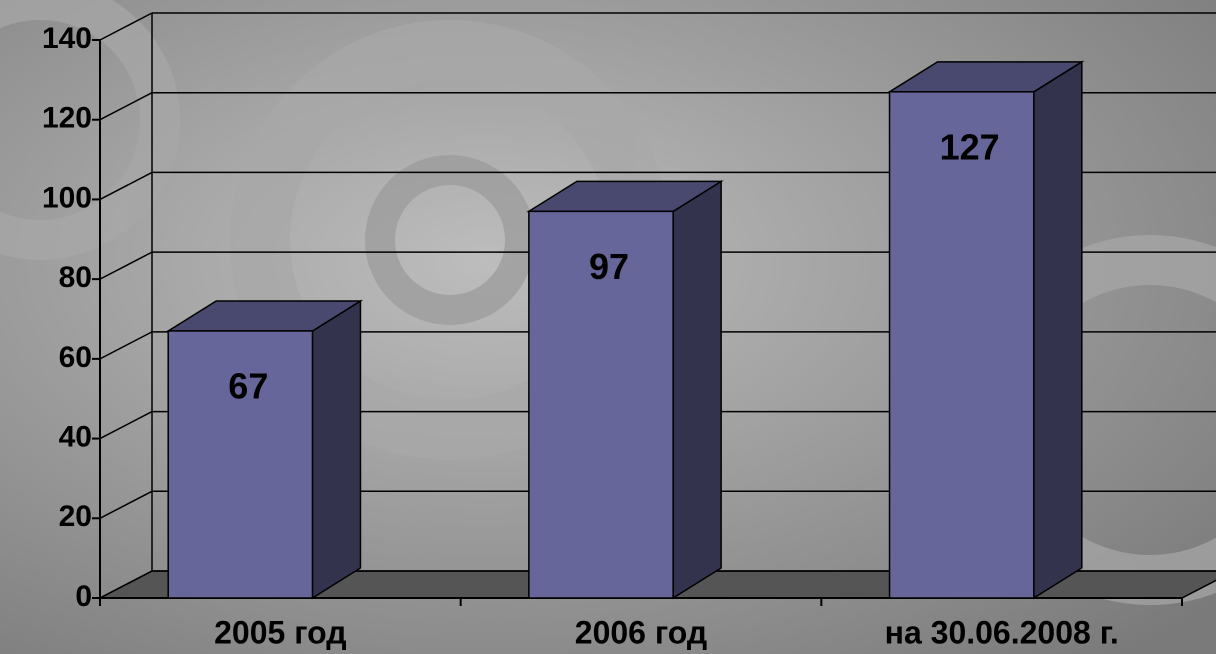  I want to click on y-tick-label: 40, so click(75, 436).